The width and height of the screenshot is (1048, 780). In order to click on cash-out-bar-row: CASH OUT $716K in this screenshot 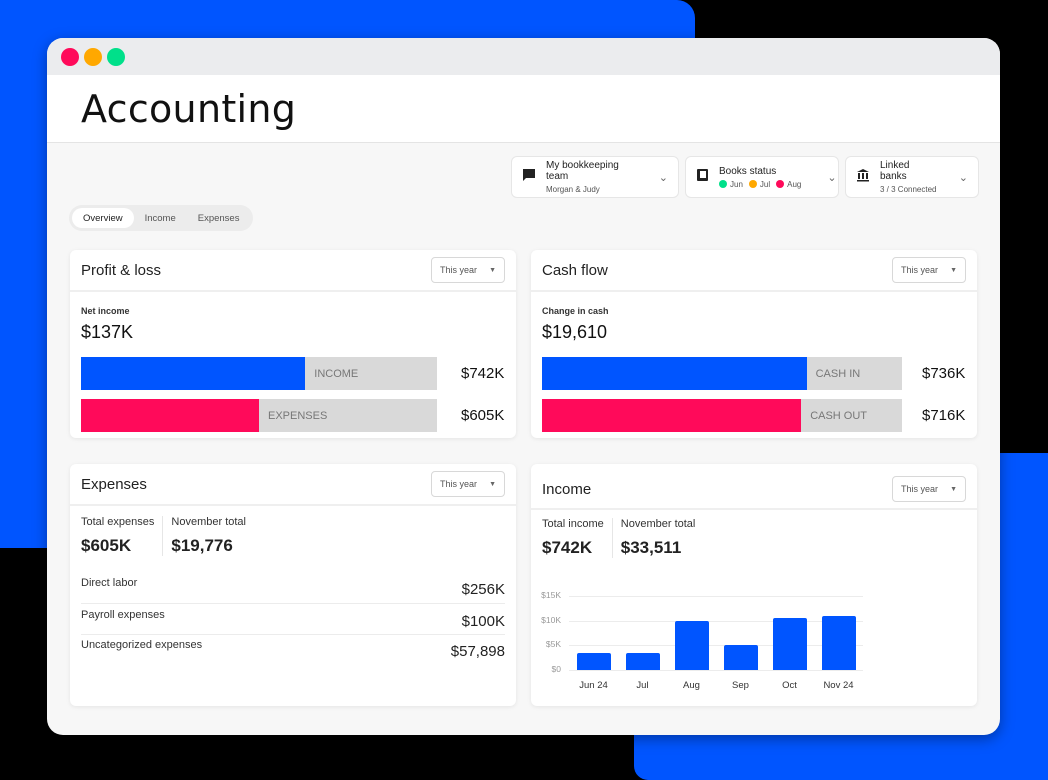, I will do `click(753, 415)`.